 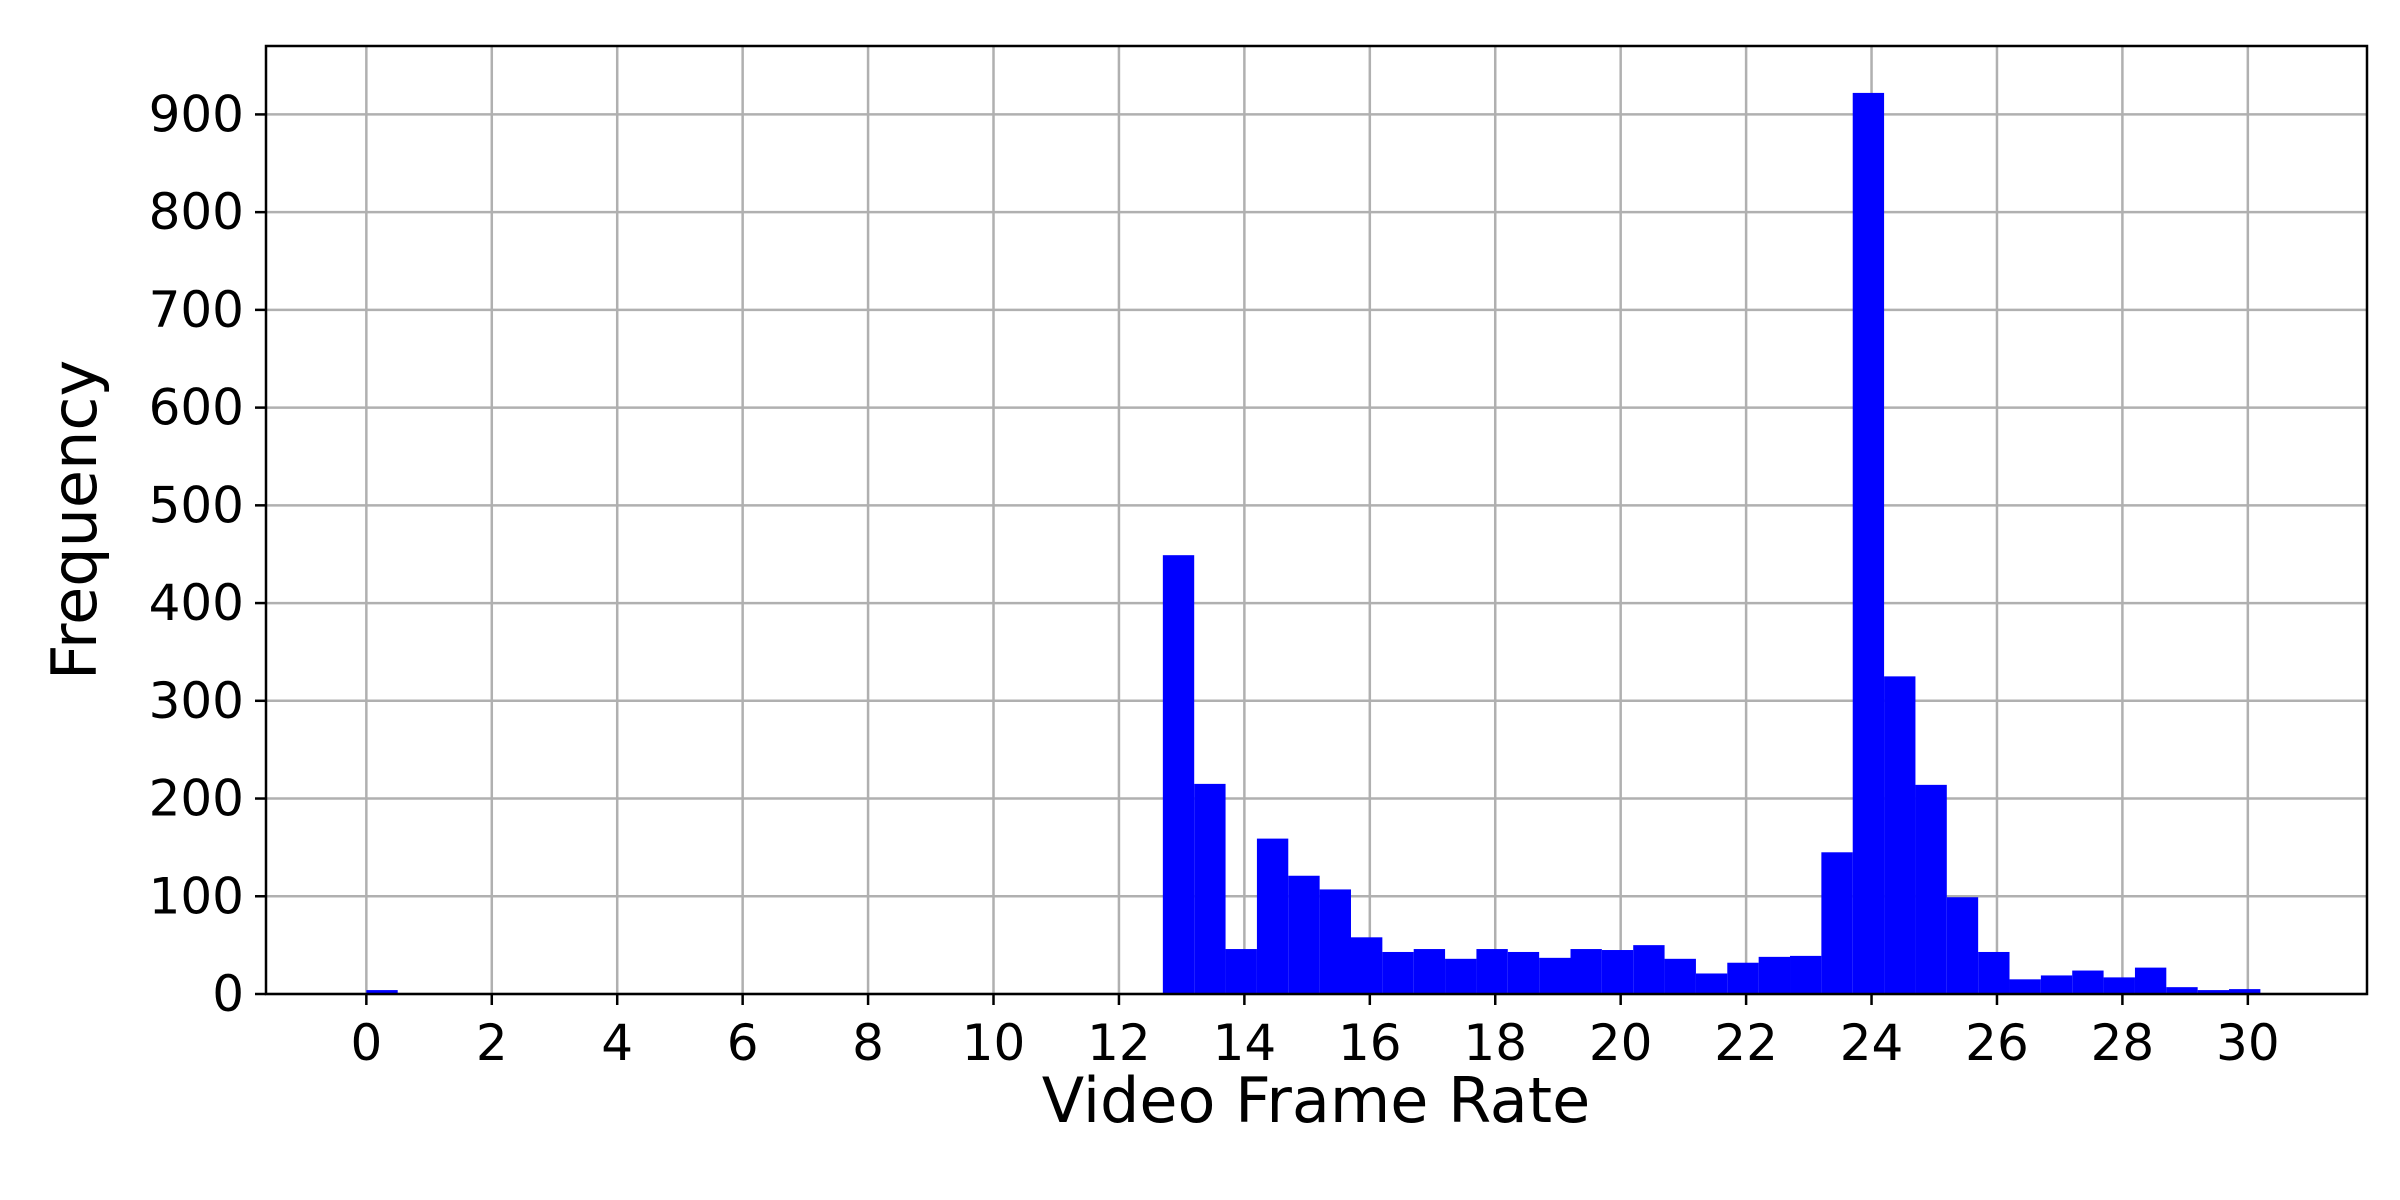 I want to click on x-axis-ticks: 0 2 4 6 8 10 12 14 16 18 20 22 24 26 28 30, so click(x=1315, y=1033).